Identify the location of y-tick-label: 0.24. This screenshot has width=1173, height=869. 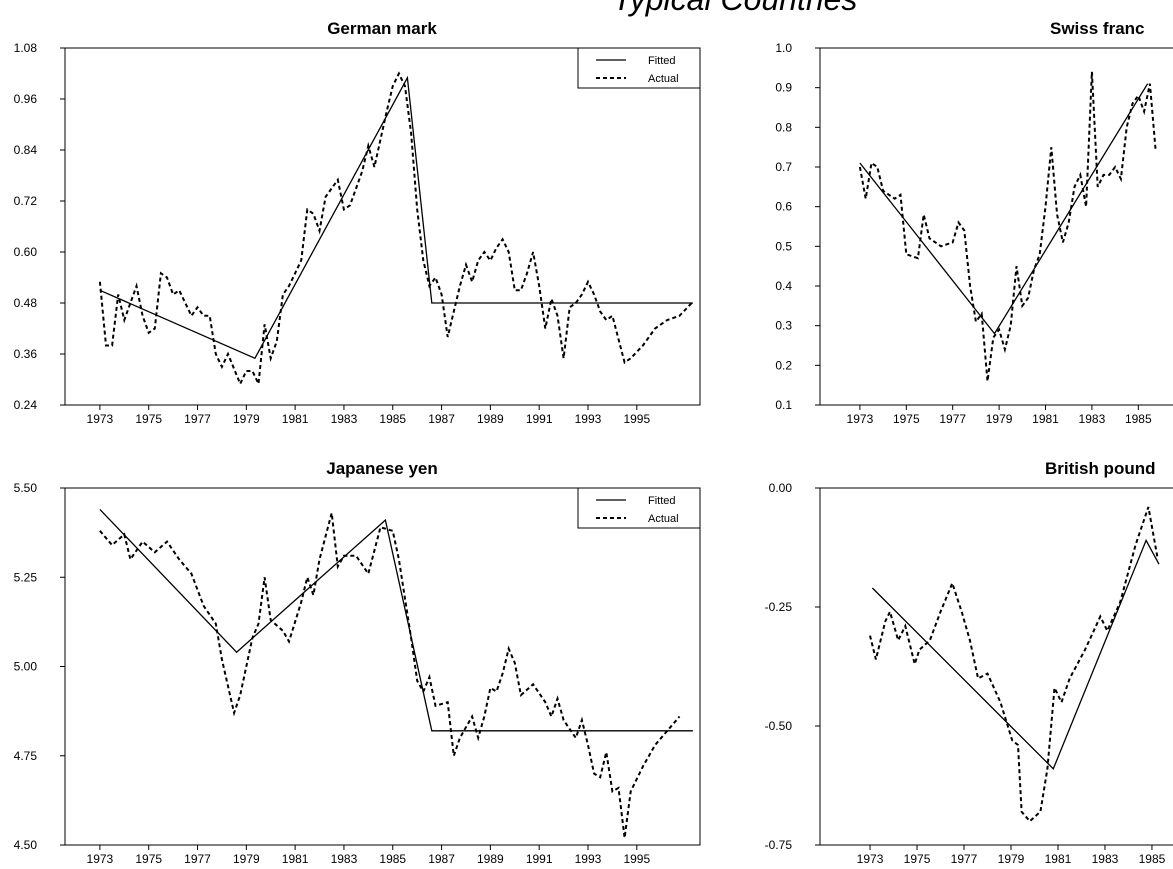
(26, 405).